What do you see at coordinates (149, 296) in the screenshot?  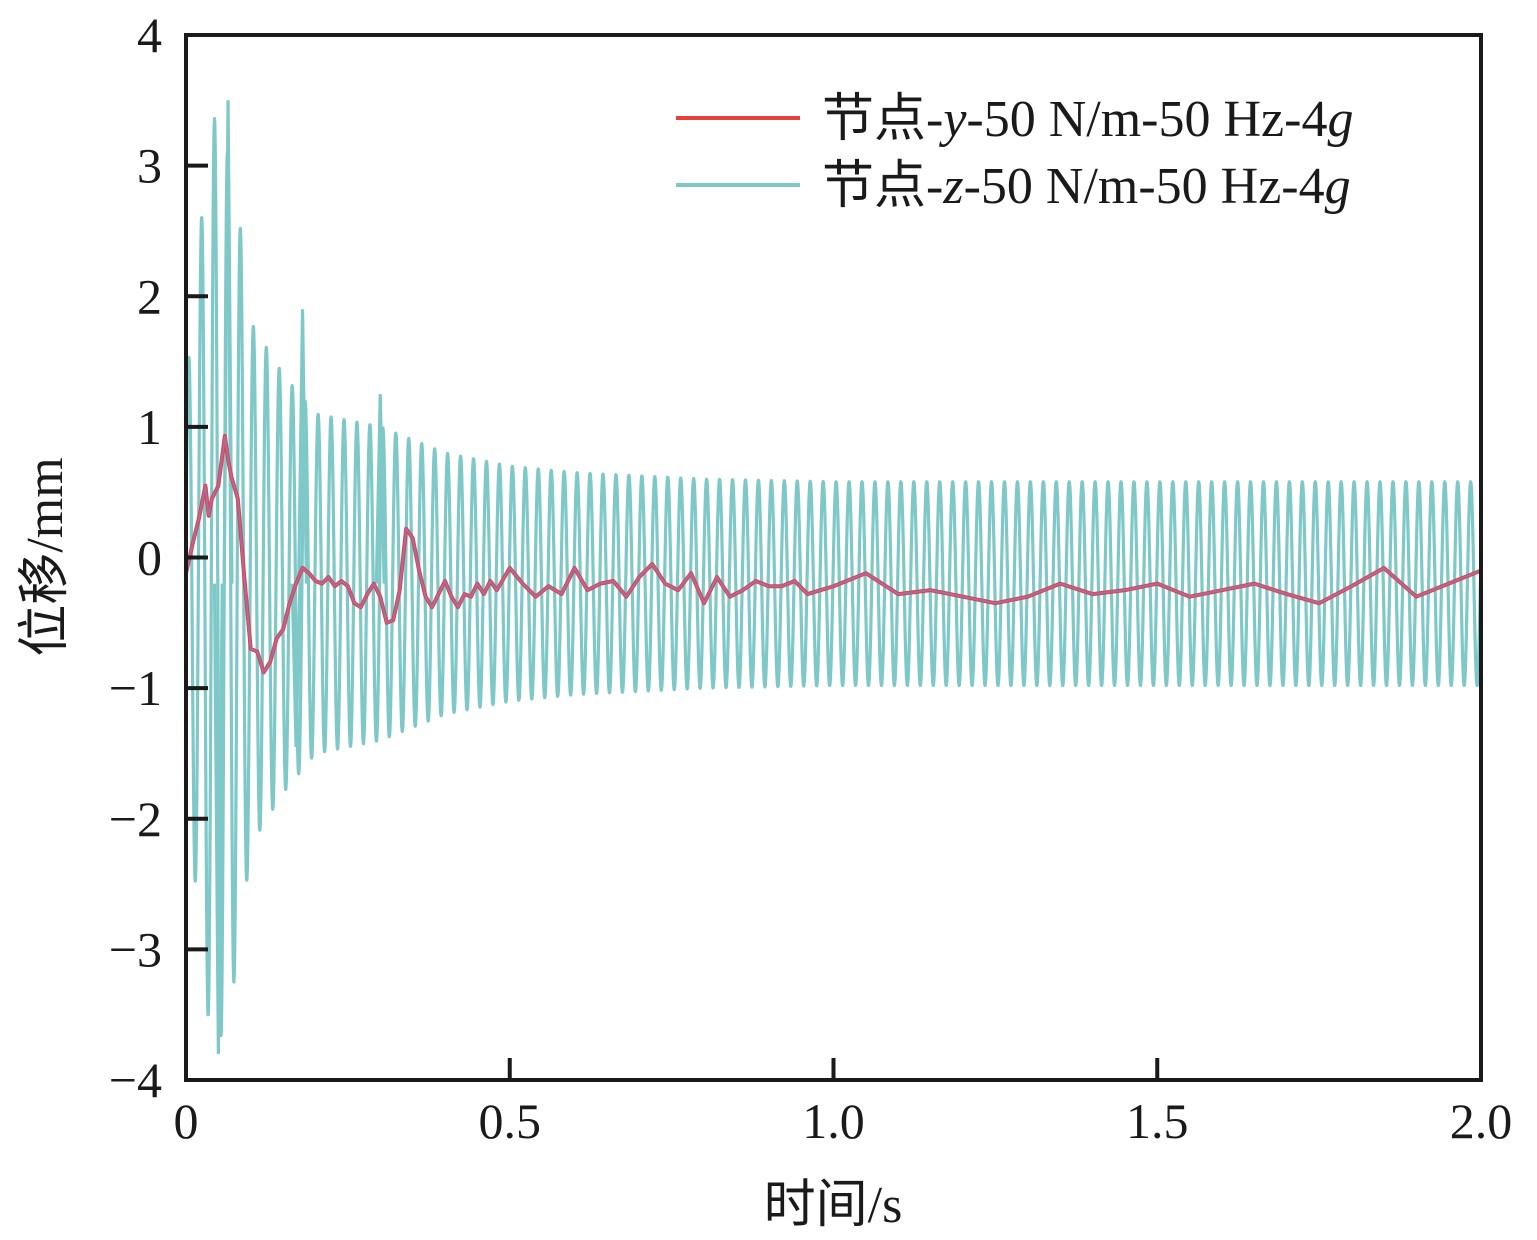 I see `y-tick-label: 2` at bounding box center [149, 296].